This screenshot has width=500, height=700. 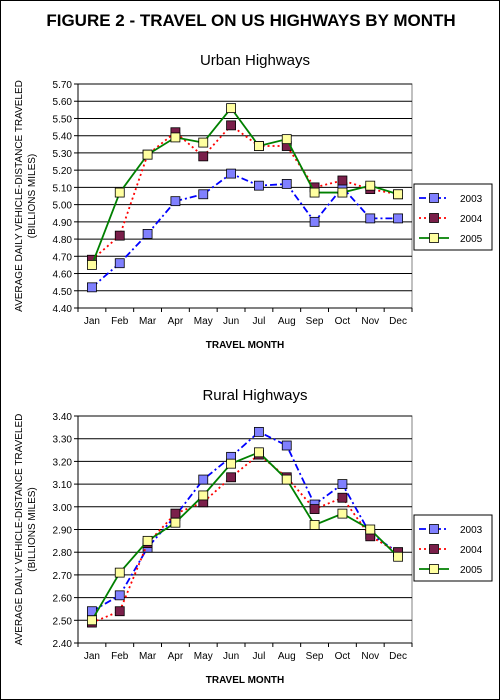 I want to click on y-tick-label: 3.30, so click(x=63, y=440).